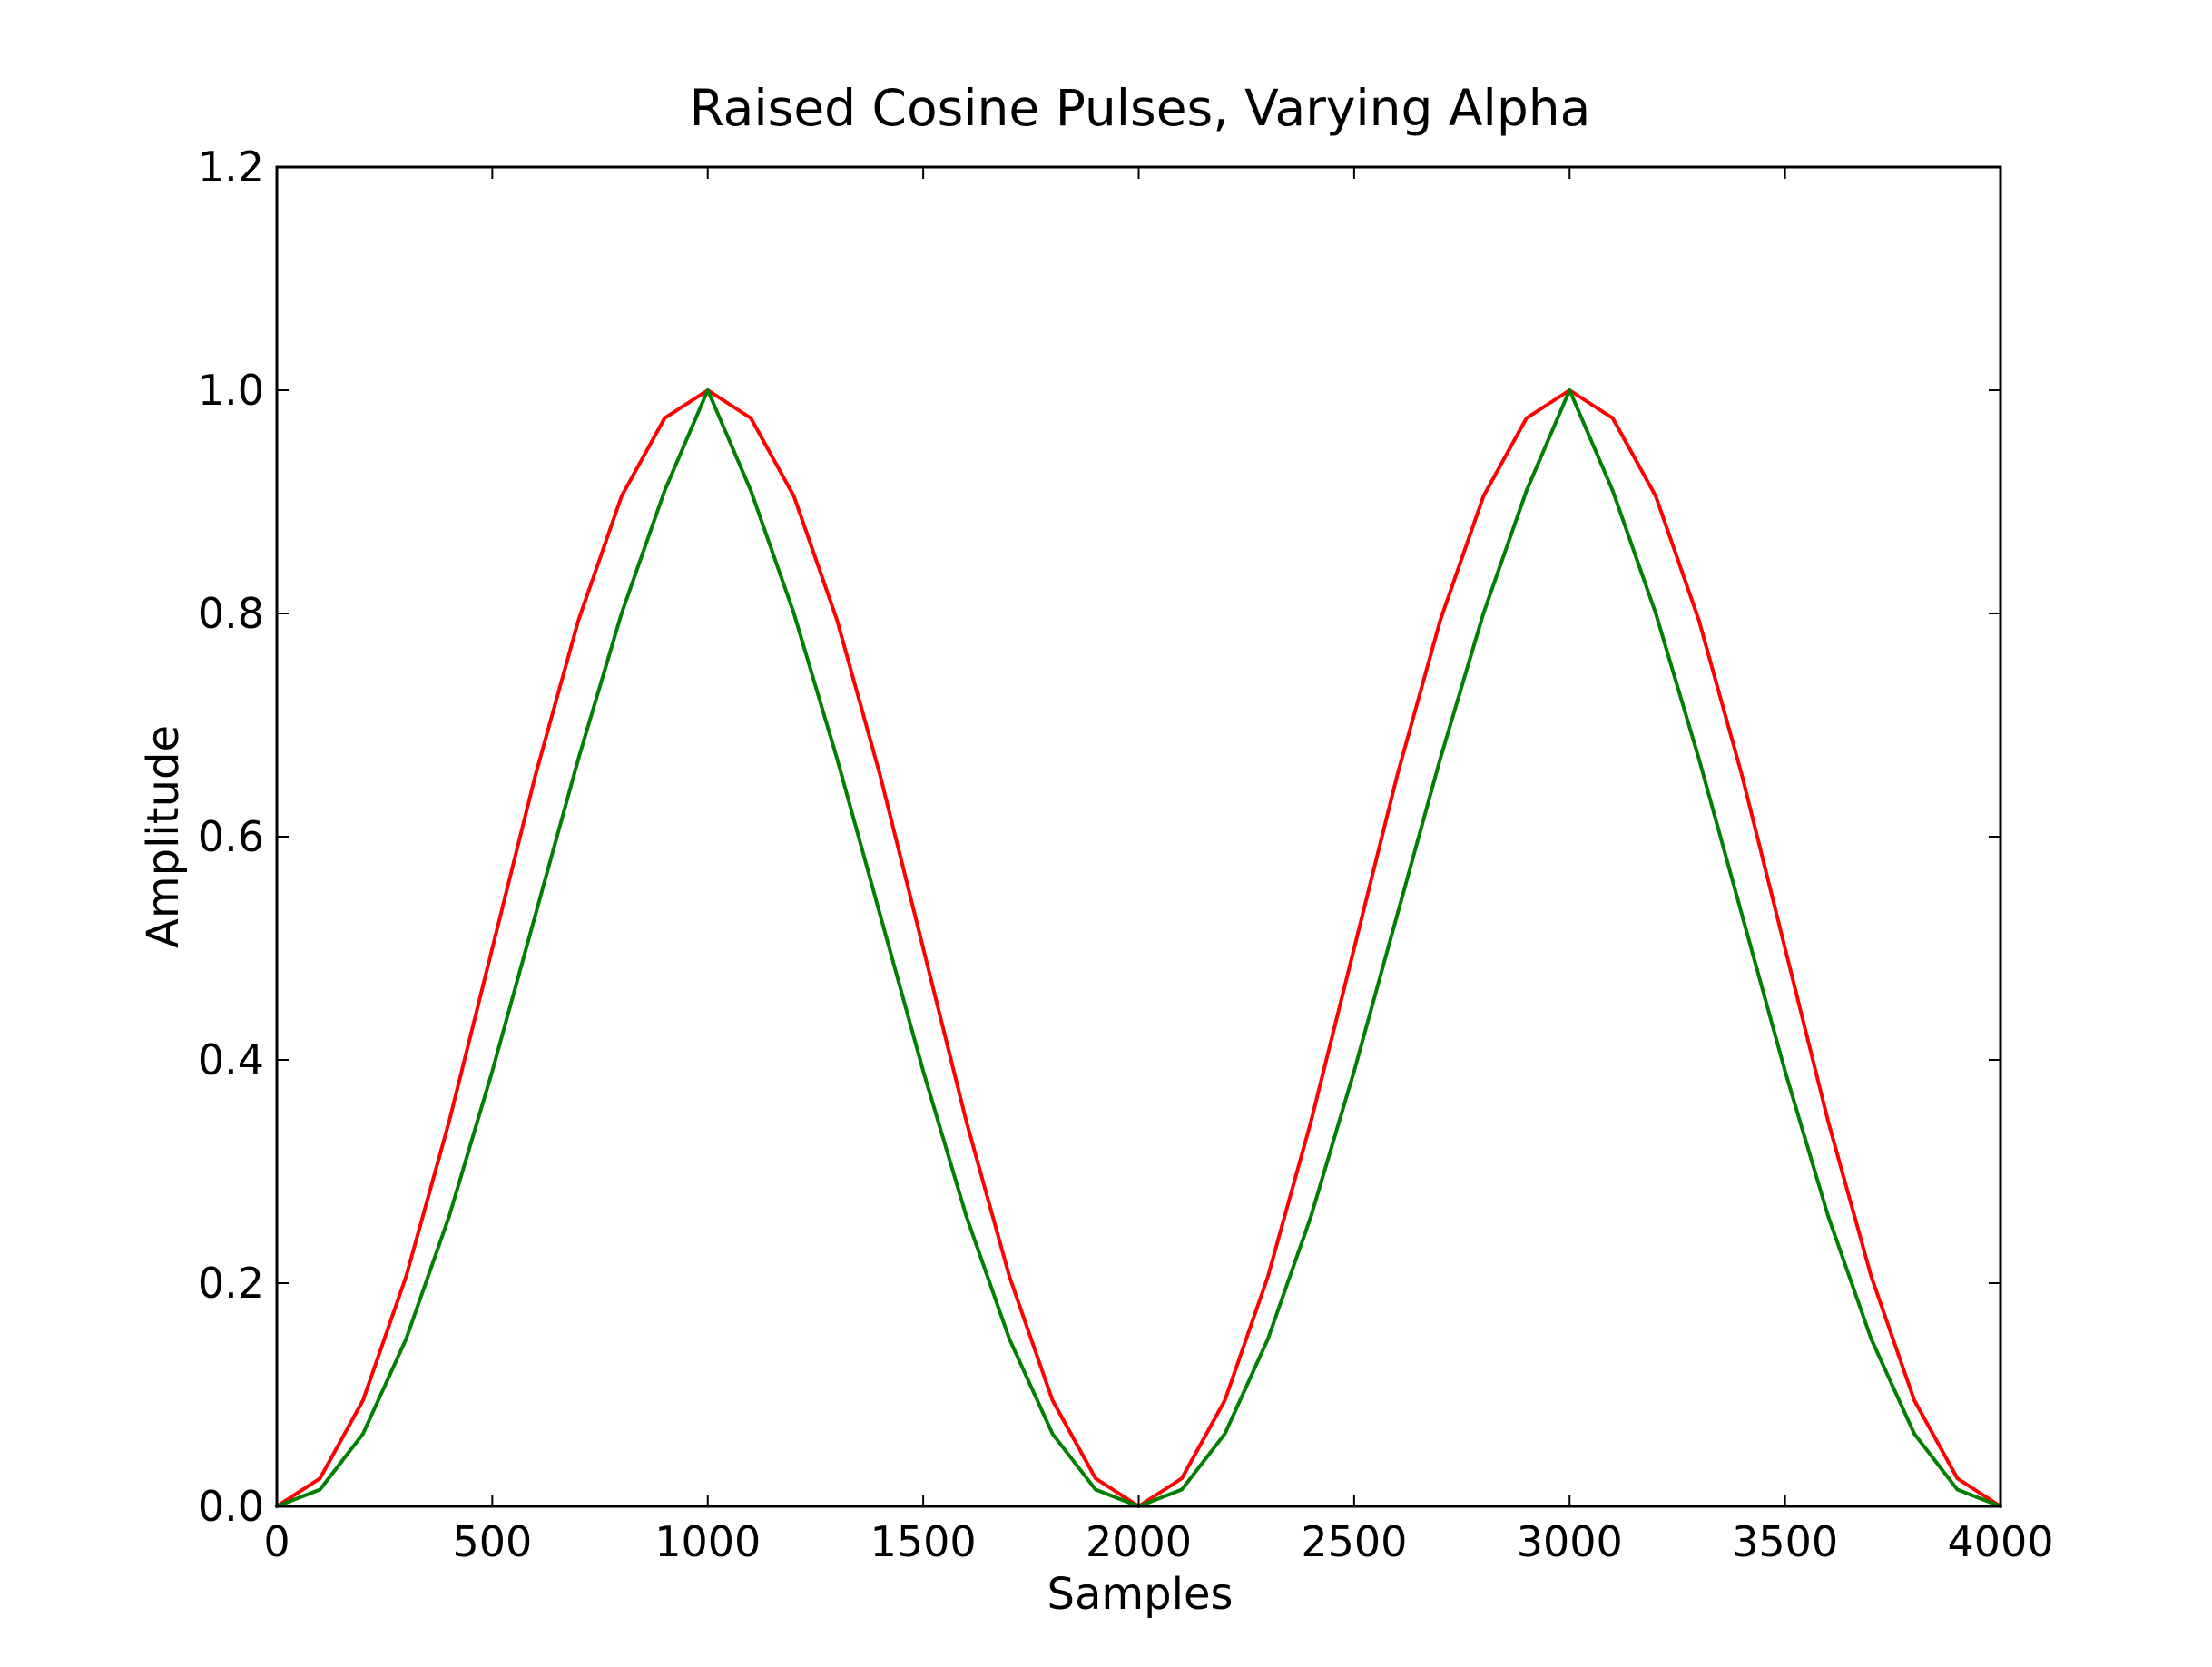  I want to click on y-tick-label: 1.0, so click(231, 390).